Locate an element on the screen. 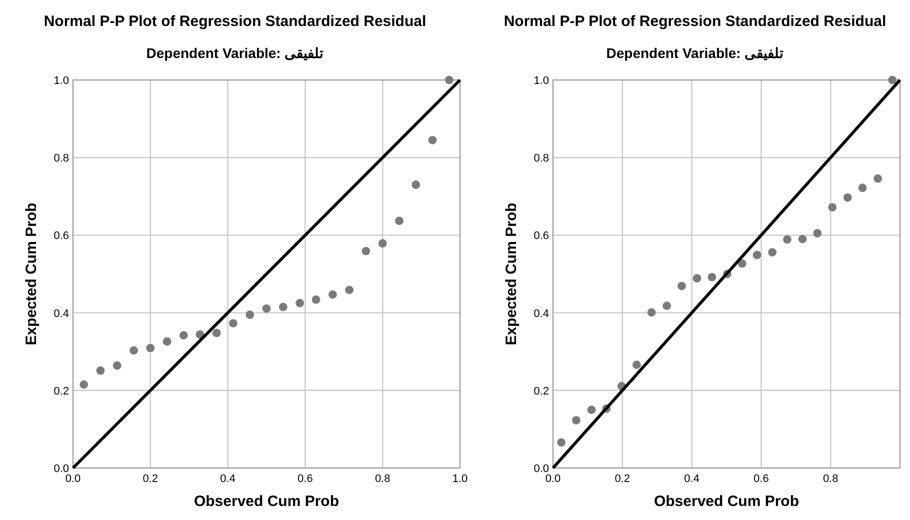 This screenshot has width=910, height=520. x-tick-label: 1.0 is located at coordinates (460, 479).